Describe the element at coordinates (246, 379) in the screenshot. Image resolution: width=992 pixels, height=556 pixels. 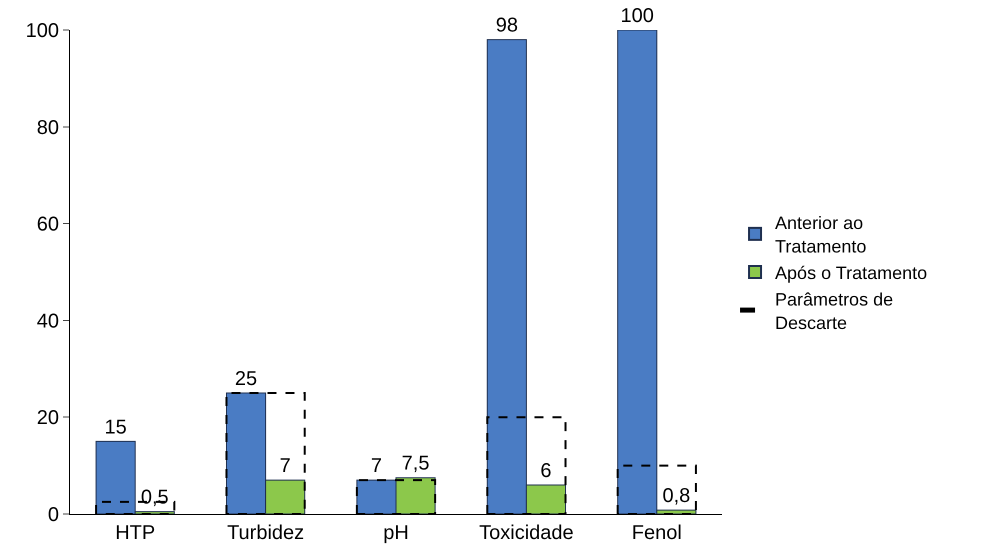
I see `data-label: 25` at that location.